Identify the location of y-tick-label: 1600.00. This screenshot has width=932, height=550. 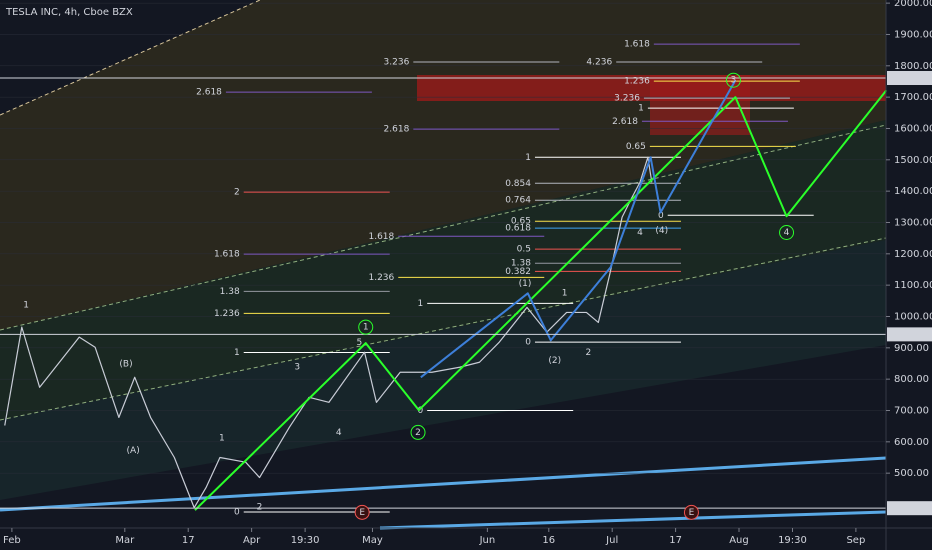
(913, 128).